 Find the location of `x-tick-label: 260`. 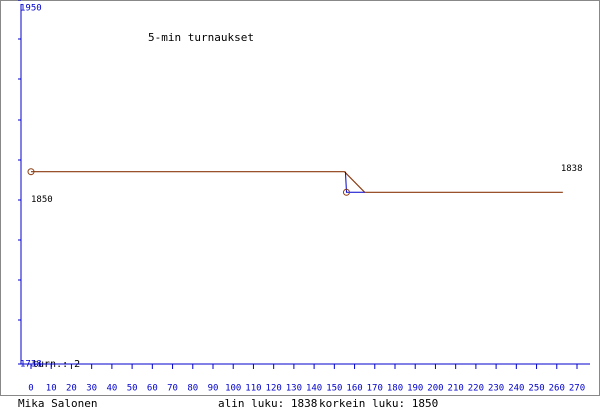

x-tick-label: 260 is located at coordinates (557, 389).